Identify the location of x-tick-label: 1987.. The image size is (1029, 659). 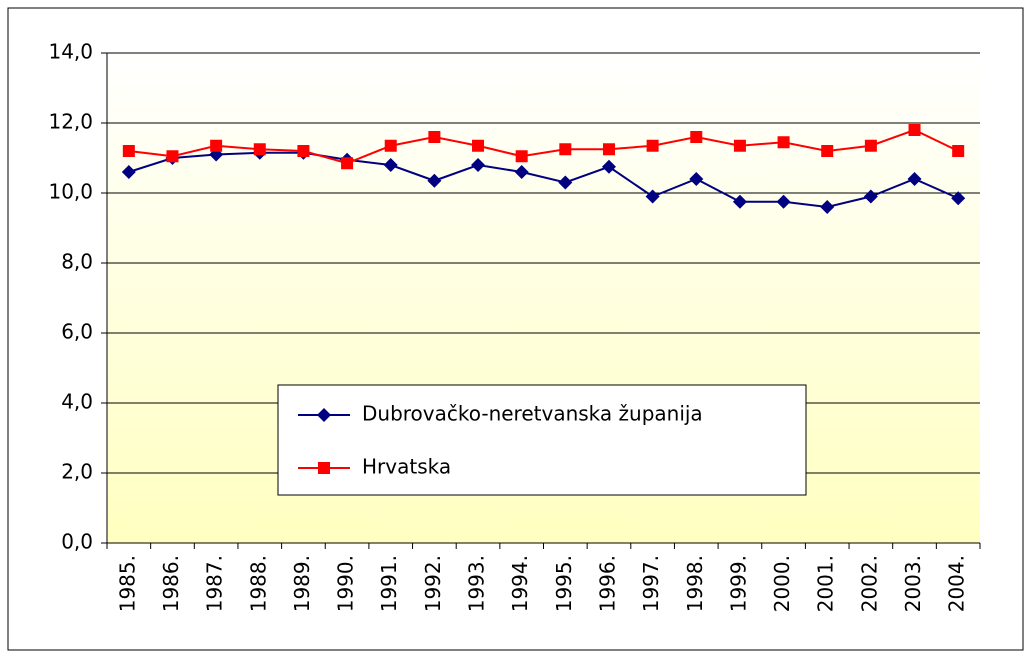
(215, 583).